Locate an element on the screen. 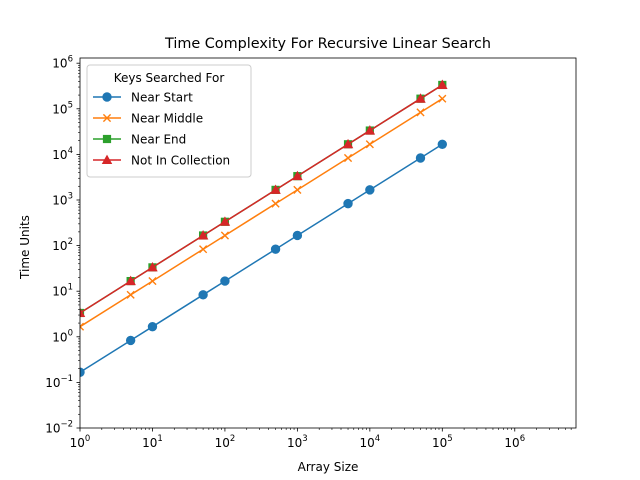 The width and height of the screenshot is (640, 480). x-axis: 10⁰ 10¹ 10² 10³ 10⁴ 10⁵ 10⁶ is located at coordinates (321, 439).